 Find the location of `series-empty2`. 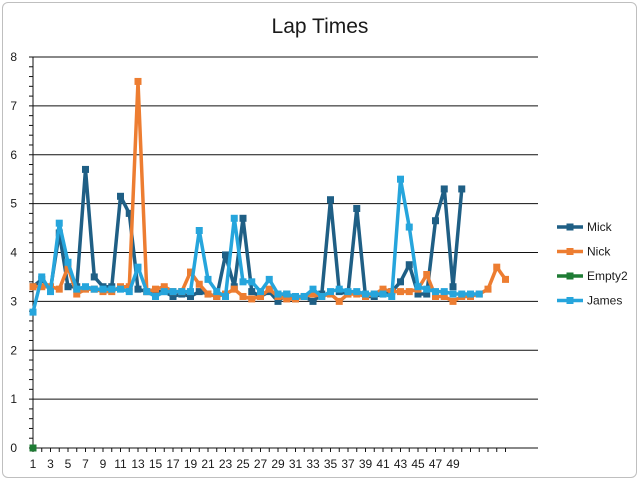

series-empty2 is located at coordinates (33, 448).